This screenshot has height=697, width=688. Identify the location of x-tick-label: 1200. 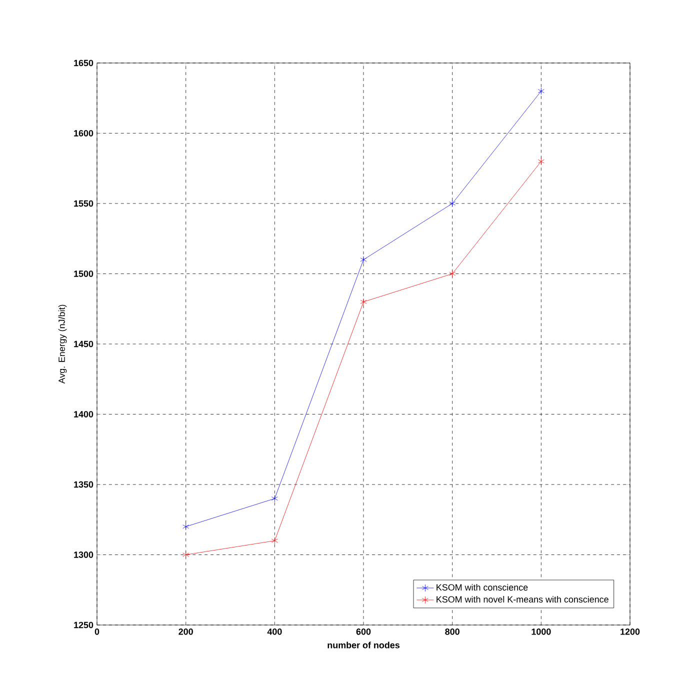
(630, 631).